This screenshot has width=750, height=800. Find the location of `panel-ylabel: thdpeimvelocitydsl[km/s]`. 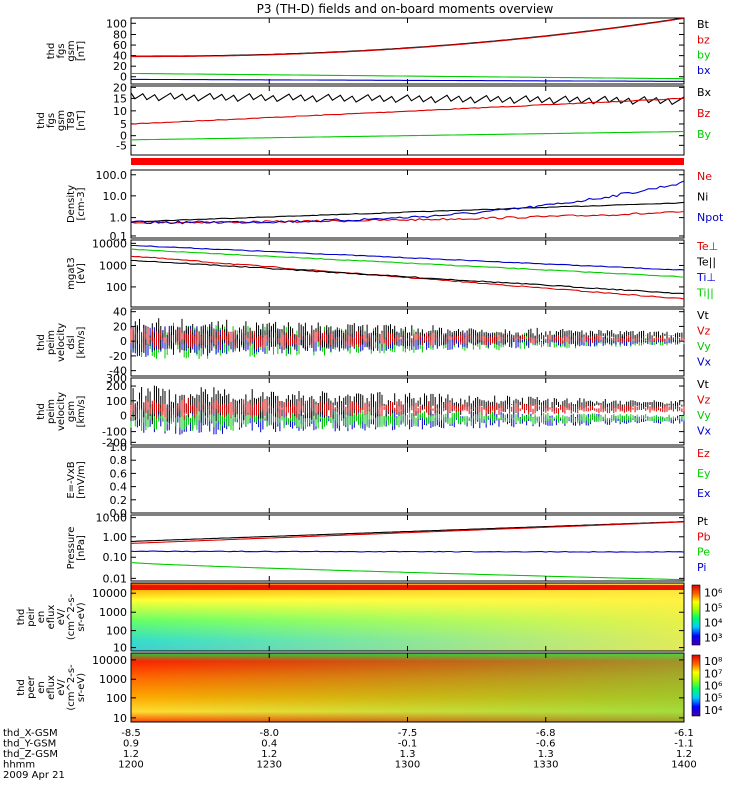

panel-ylabel: thdpeimvelocitydsl[km/s] is located at coordinates (61, 342).